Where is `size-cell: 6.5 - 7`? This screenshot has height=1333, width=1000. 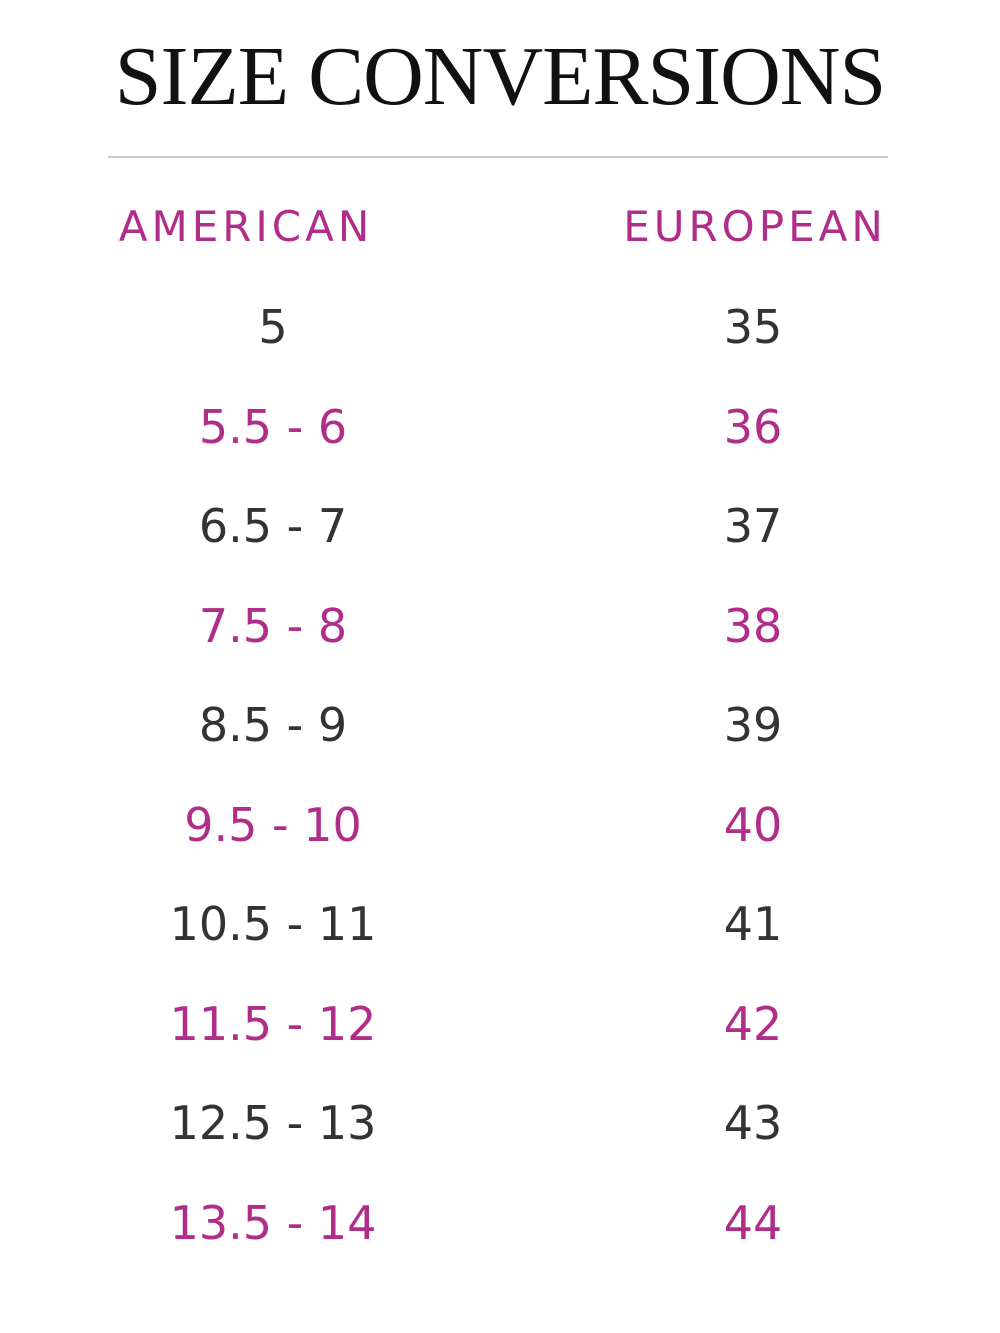
size-cell: 6.5 - 7 is located at coordinates (273, 526).